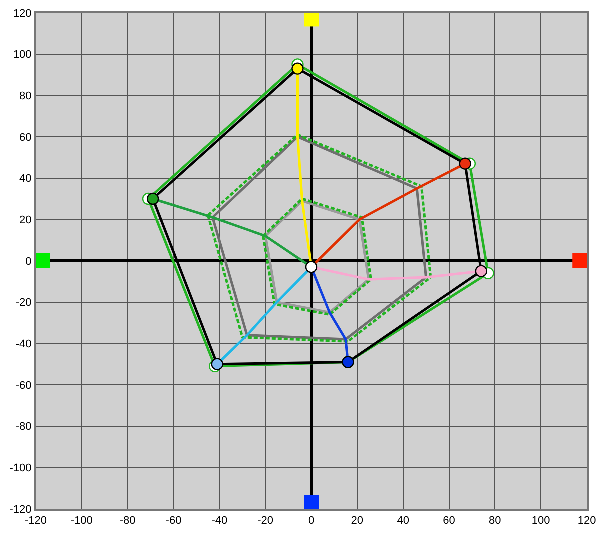  Describe the element at coordinates (495, 521) in the screenshot. I see `x-tick-label: 80` at that location.